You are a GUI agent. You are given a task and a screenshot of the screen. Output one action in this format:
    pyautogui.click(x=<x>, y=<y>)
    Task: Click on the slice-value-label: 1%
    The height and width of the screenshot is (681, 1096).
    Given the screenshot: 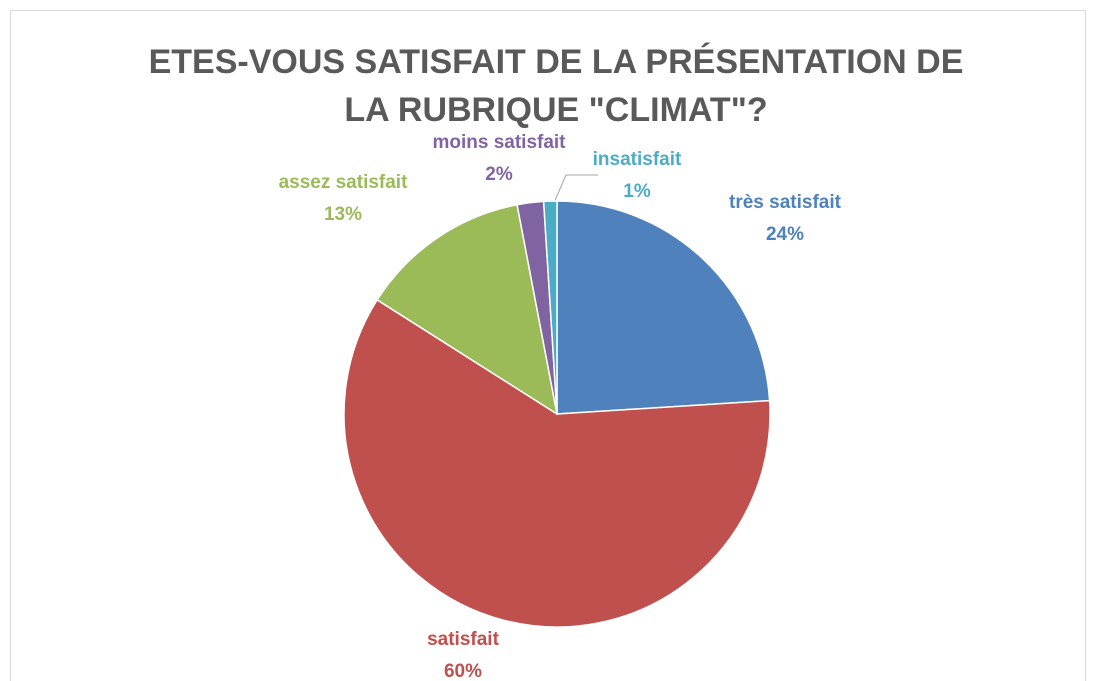 What is the action you would take?
    pyautogui.click(x=637, y=191)
    